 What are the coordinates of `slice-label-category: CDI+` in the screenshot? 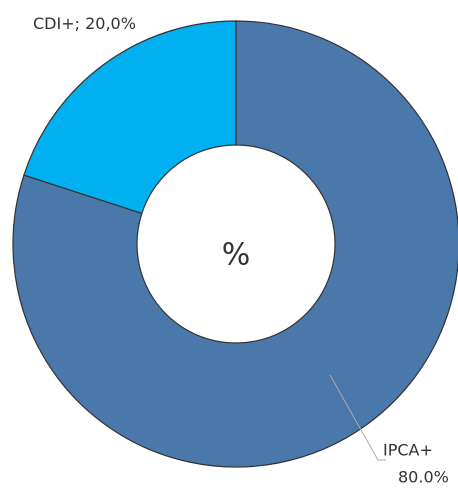 It's located at (54, 23).